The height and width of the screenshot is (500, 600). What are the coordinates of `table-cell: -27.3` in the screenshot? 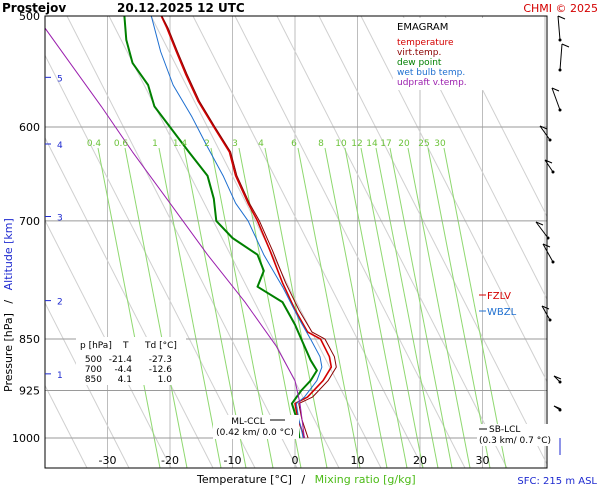 It's located at (160, 360).